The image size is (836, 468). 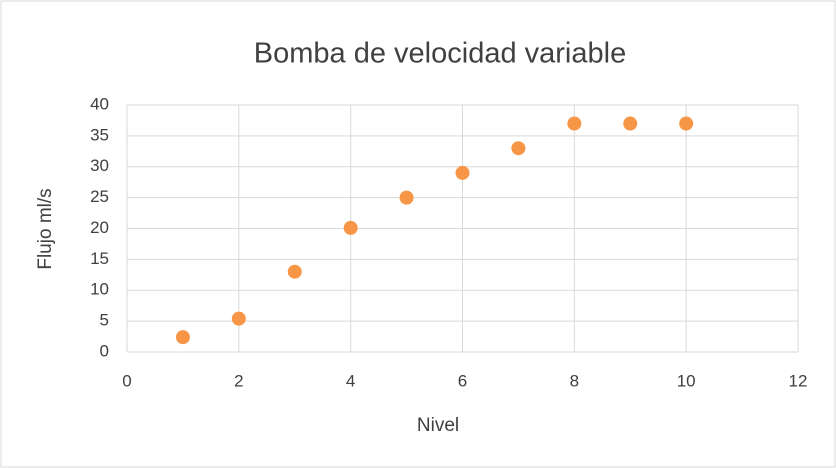 I want to click on x-tick-label: 12, so click(x=798, y=380).